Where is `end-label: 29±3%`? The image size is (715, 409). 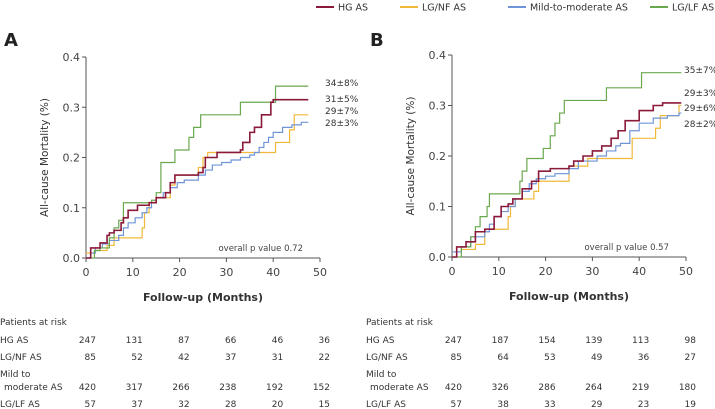 end-label: 29±3% is located at coordinates (699, 94).